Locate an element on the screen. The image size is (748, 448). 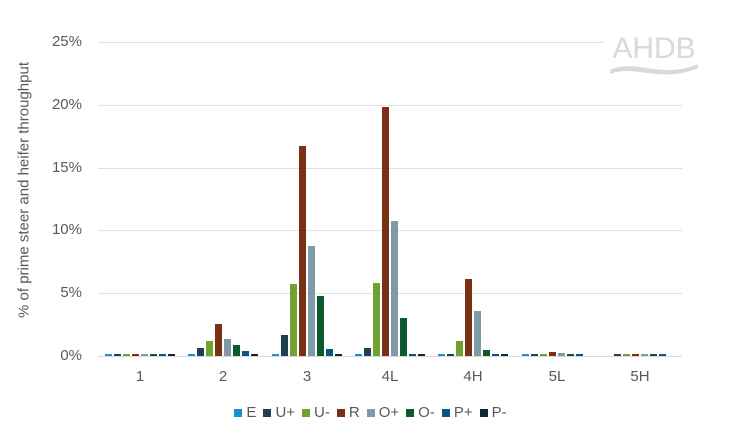
legend-item: U+ is located at coordinates (279, 412).